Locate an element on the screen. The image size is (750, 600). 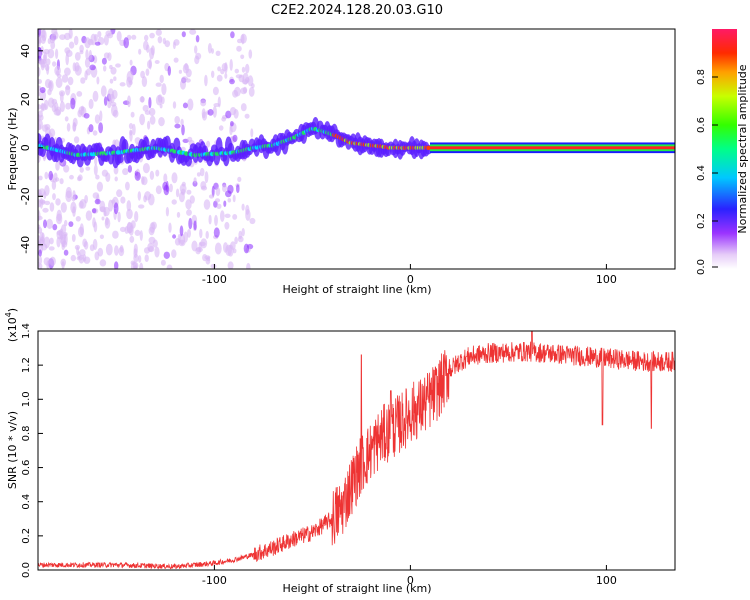
ridge-core is located at coordinates (428, 147).